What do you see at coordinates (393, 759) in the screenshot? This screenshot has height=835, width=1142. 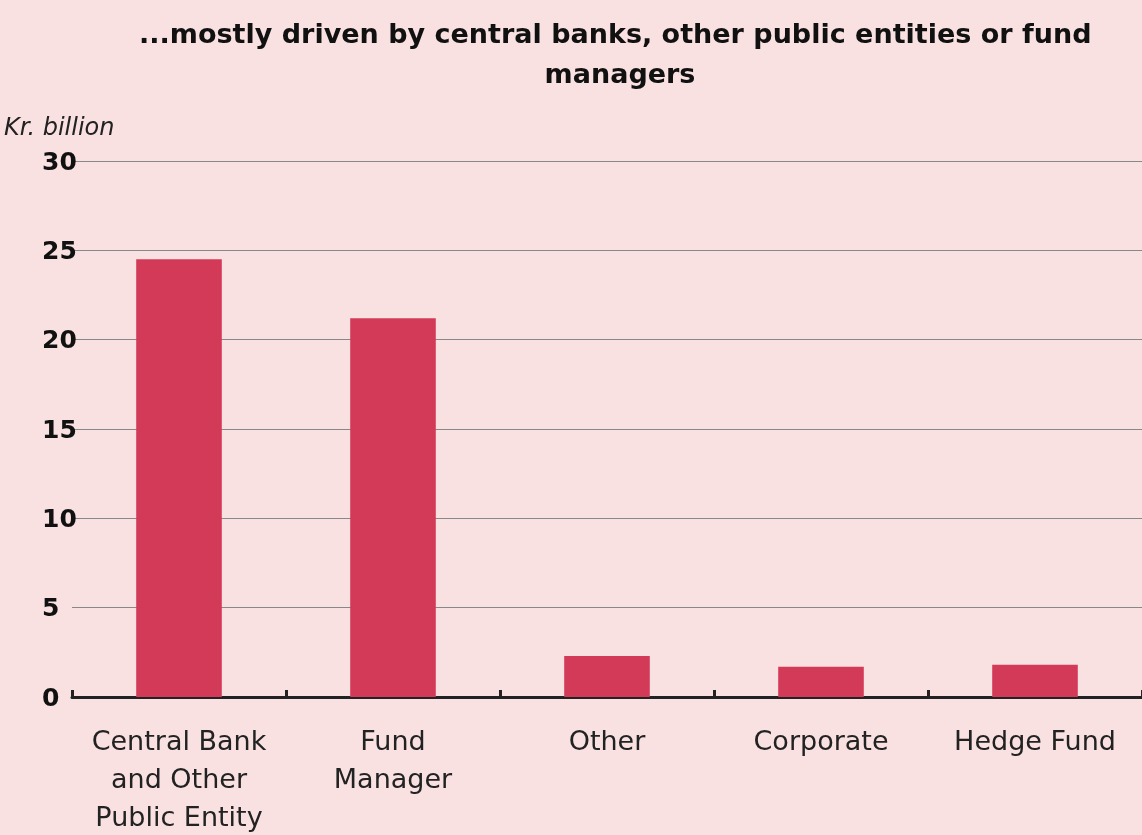 I see `x-tick-label: Fund Manager` at bounding box center [393, 759].